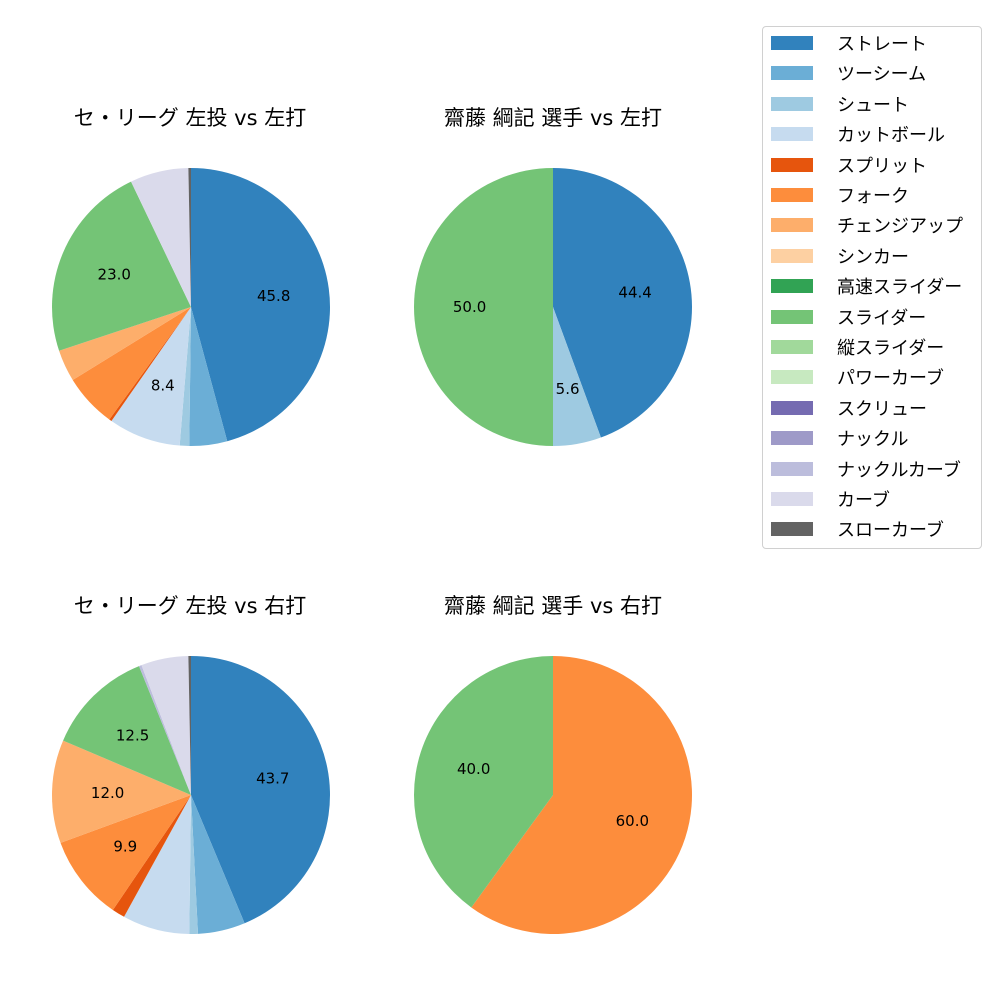  I want to click on slice-value-label: 8.4, so click(163, 385).